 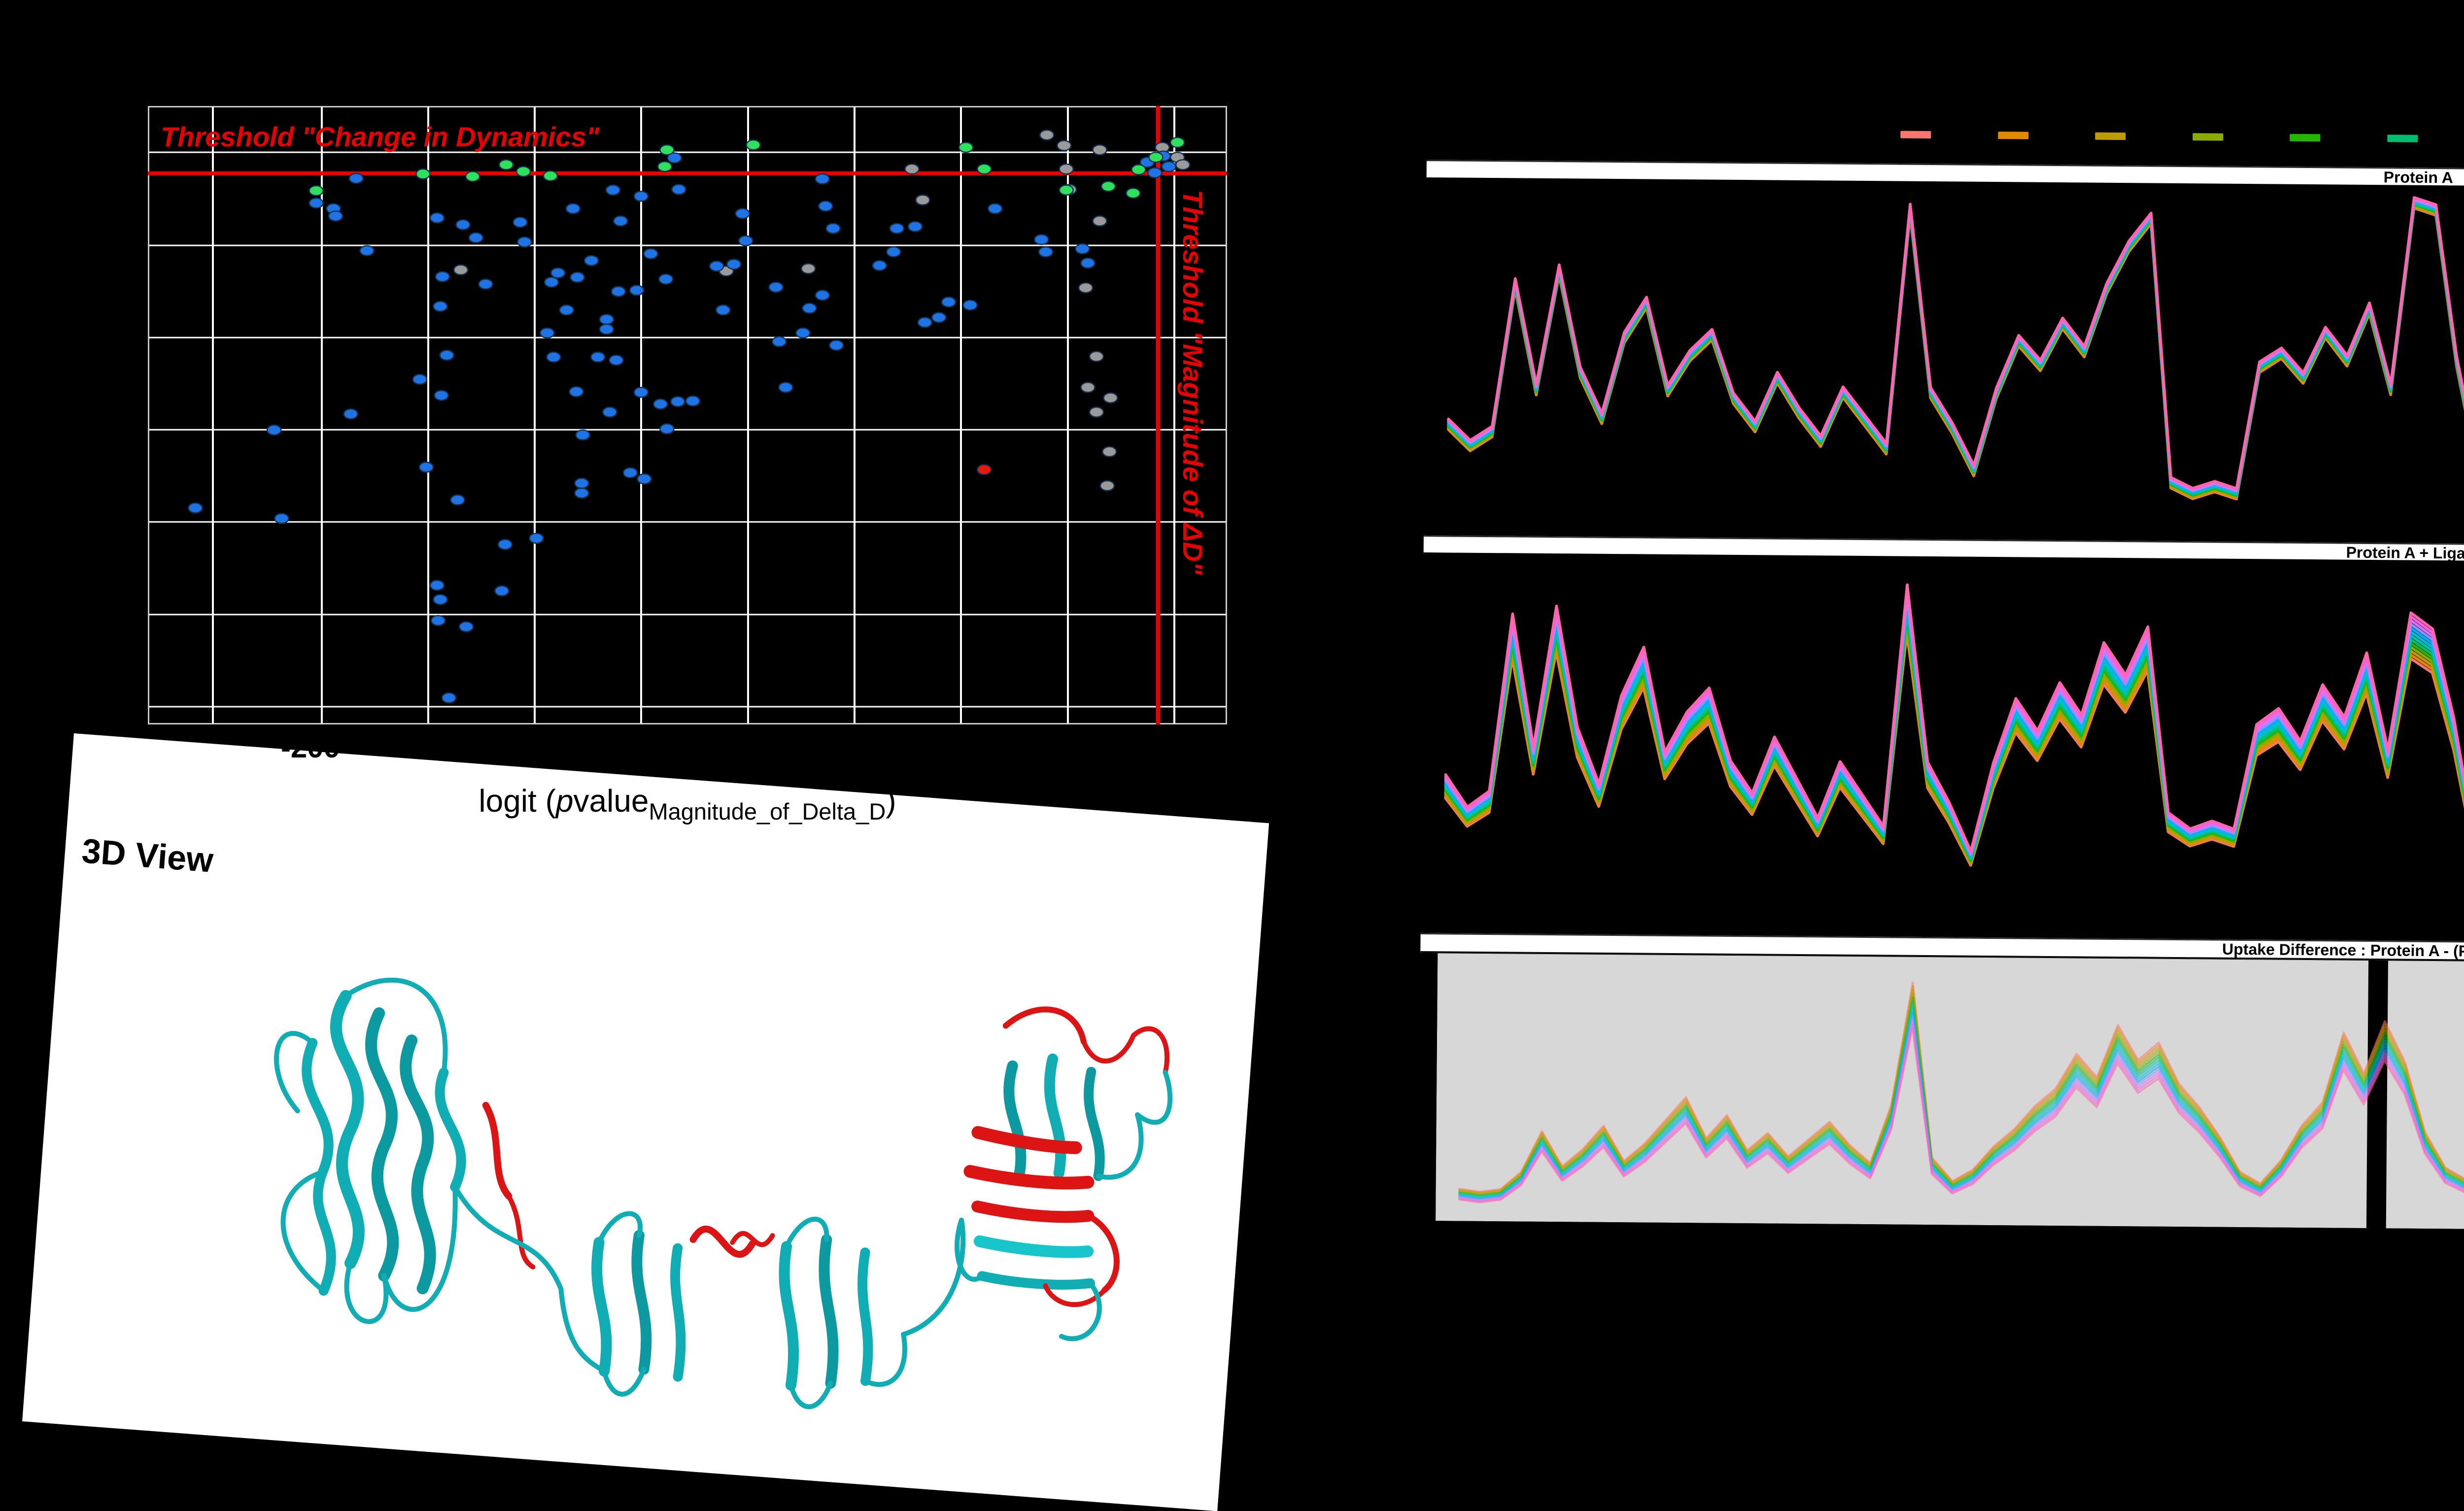 I want to click on uptake-chart-protein-a, so click(x=1944, y=361).